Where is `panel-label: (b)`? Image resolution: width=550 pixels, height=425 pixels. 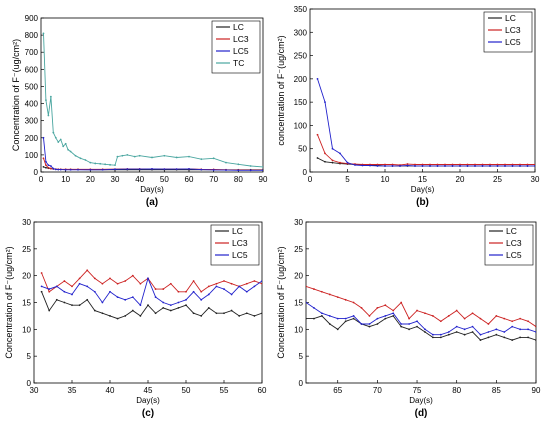
panel-label: (b) is located at coordinates (422, 202).